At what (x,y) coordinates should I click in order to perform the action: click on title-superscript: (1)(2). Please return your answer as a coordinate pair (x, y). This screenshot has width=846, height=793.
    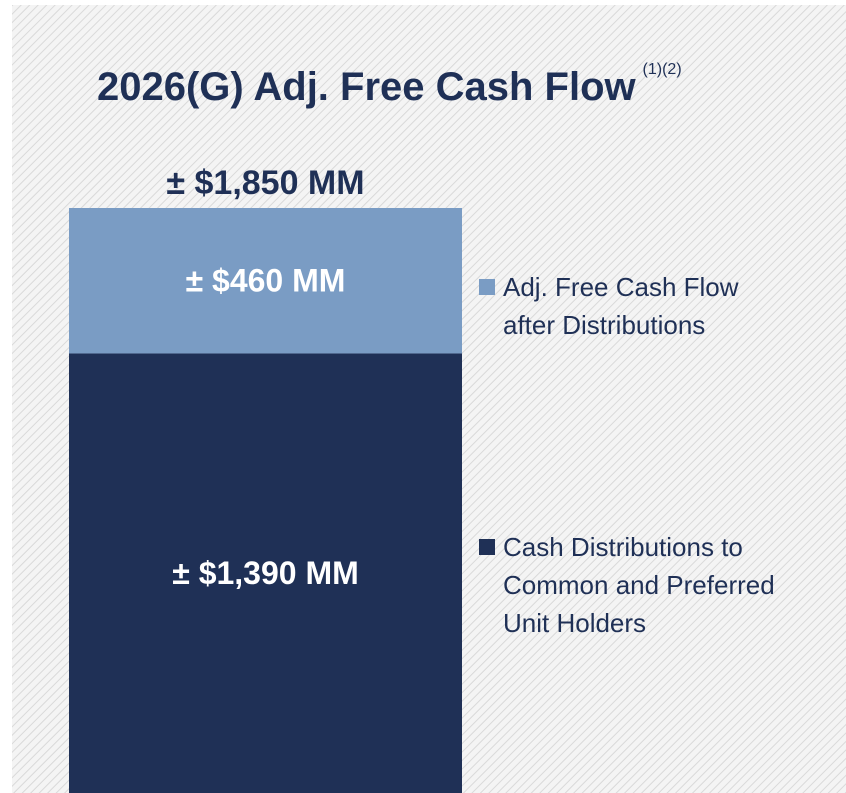
    Looking at the image, I should click on (662, 69).